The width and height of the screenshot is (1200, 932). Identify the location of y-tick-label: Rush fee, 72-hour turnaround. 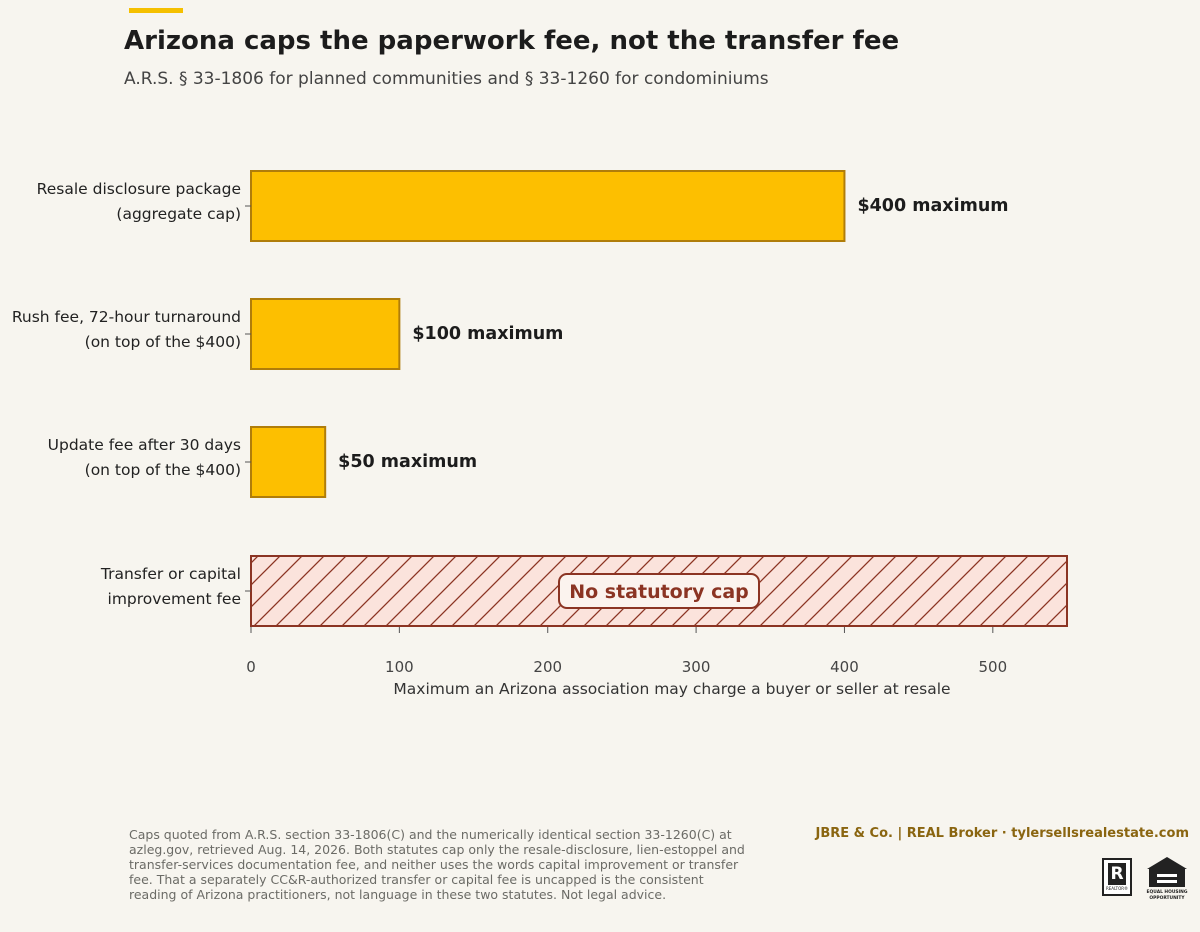
(126, 317).